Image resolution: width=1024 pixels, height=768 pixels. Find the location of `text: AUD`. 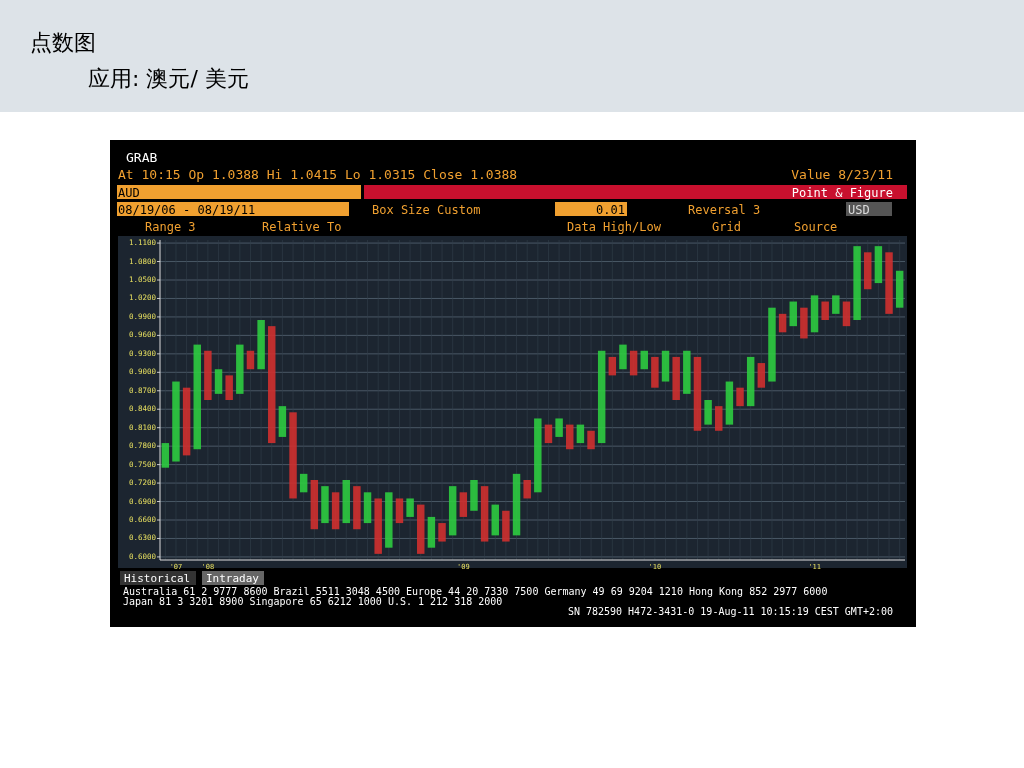

text: AUD is located at coordinates (129, 193).